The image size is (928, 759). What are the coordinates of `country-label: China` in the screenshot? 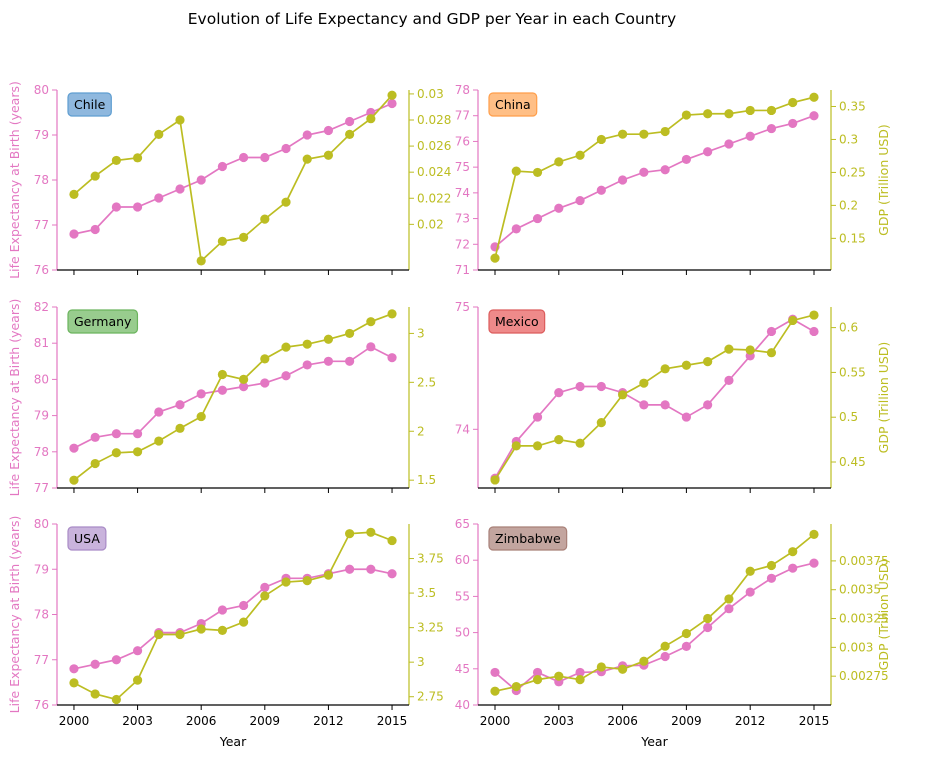 It's located at (513, 104).